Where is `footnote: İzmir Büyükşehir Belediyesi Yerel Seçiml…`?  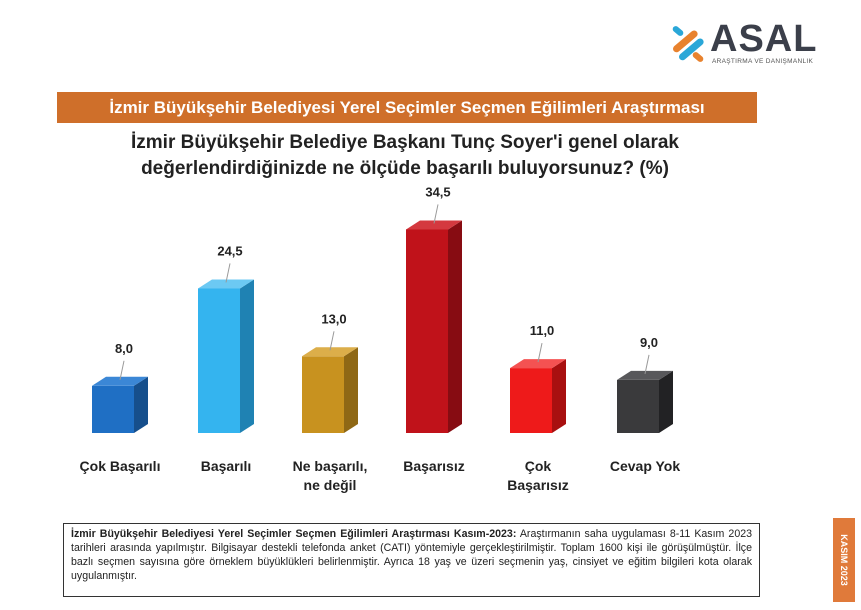
footnote: İzmir Büyükşehir Belediyesi Yerel Seçiml… is located at coordinates (411, 560).